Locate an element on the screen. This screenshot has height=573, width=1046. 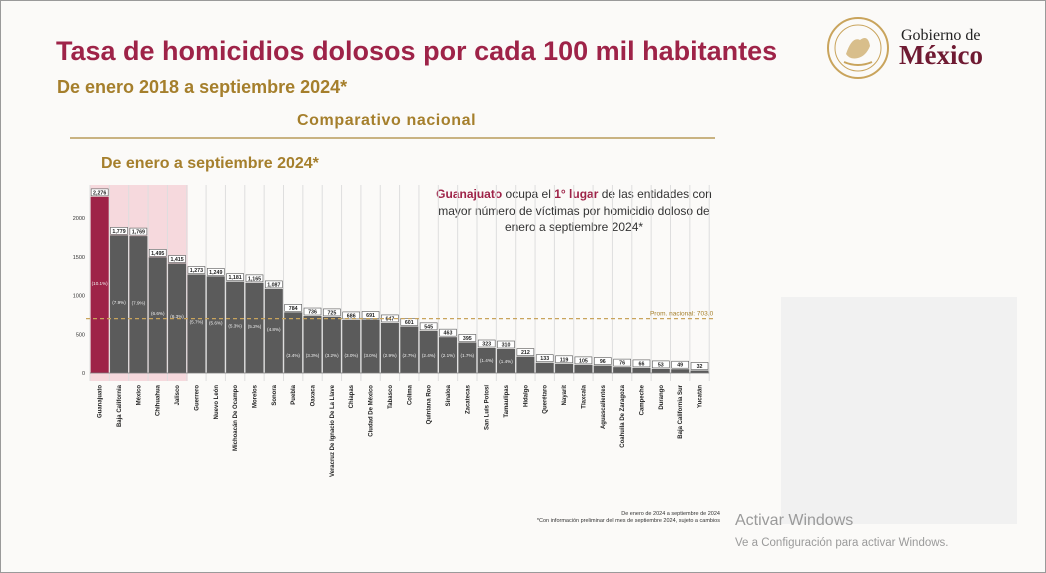
value-label: 736 is located at coordinates (312, 313).